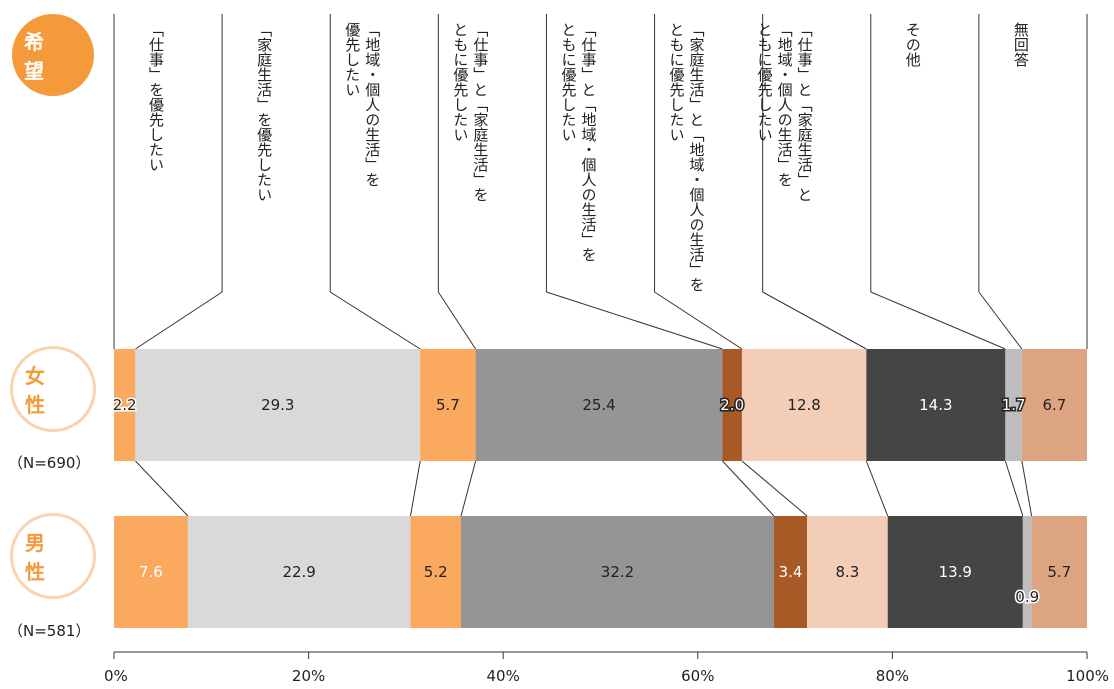 The width and height of the screenshot is (1114, 689). What do you see at coordinates (56, 56) in the screenshot?
I see `hope-badge-label: 希 望` at bounding box center [56, 56].